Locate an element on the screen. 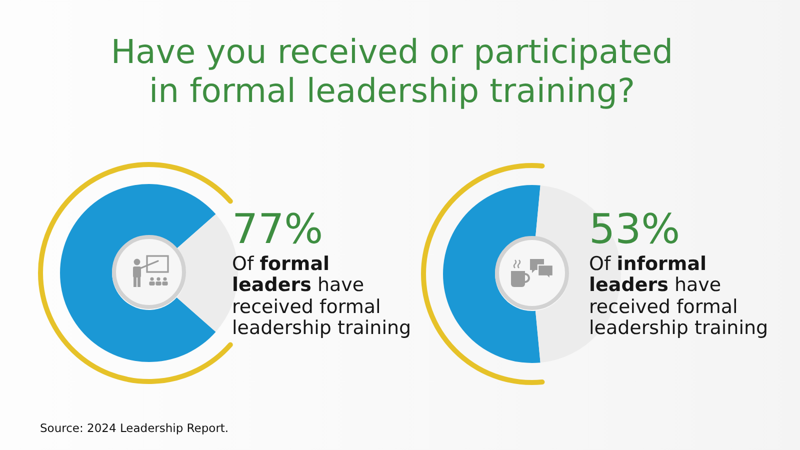 This screenshot has height=450, width=800. text: Have you received or participated in formal leadership training? is located at coordinates (392, 71).